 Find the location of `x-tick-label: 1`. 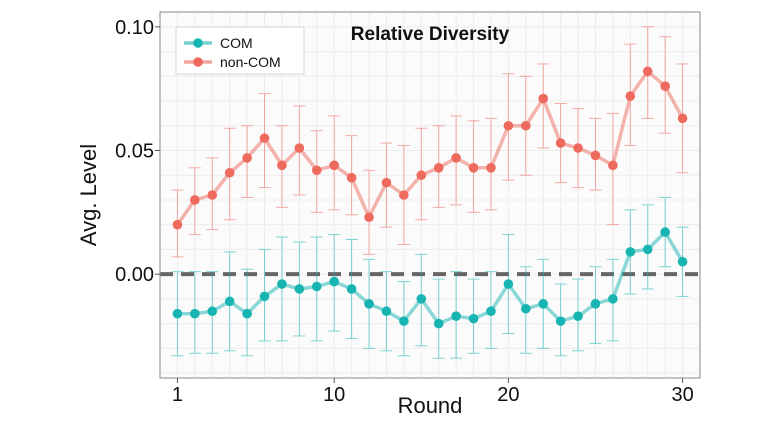

x-tick-label: 1 is located at coordinates (177, 395).